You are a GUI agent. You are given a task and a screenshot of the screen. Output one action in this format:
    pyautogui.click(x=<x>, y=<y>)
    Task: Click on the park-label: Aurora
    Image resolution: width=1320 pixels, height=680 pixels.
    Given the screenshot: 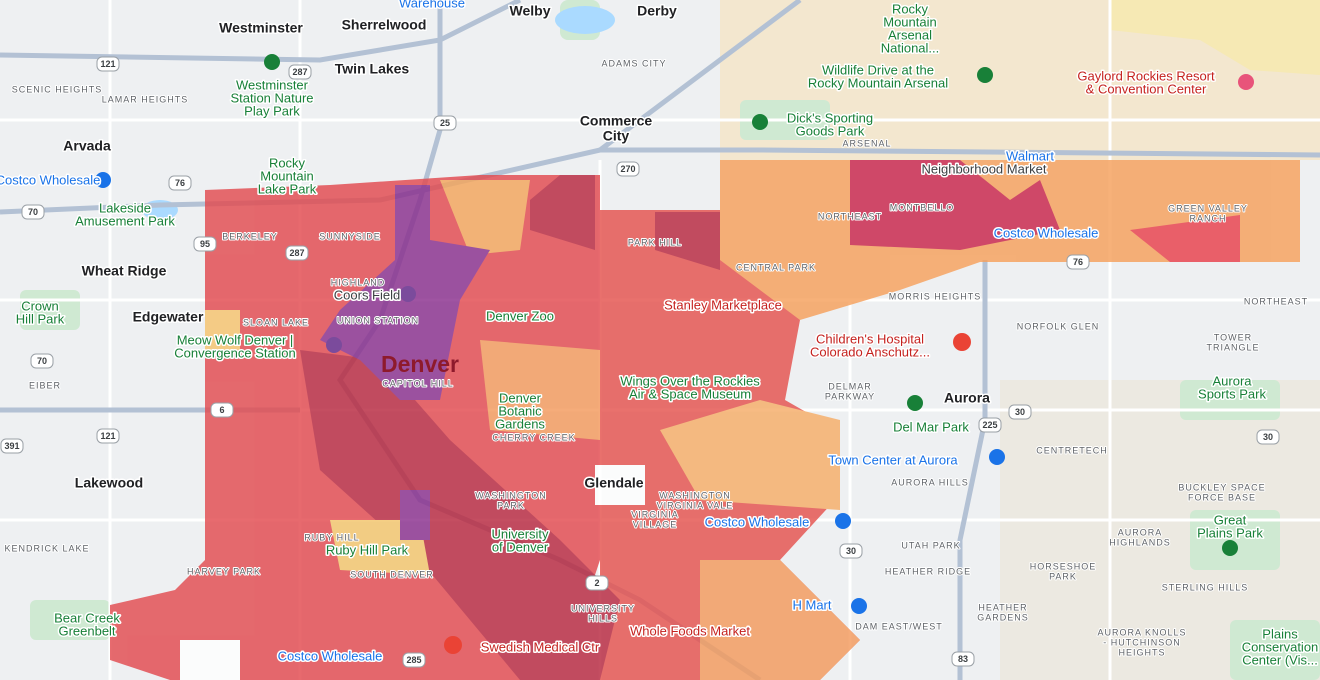 What is the action you would take?
    pyautogui.click(x=1232, y=381)
    